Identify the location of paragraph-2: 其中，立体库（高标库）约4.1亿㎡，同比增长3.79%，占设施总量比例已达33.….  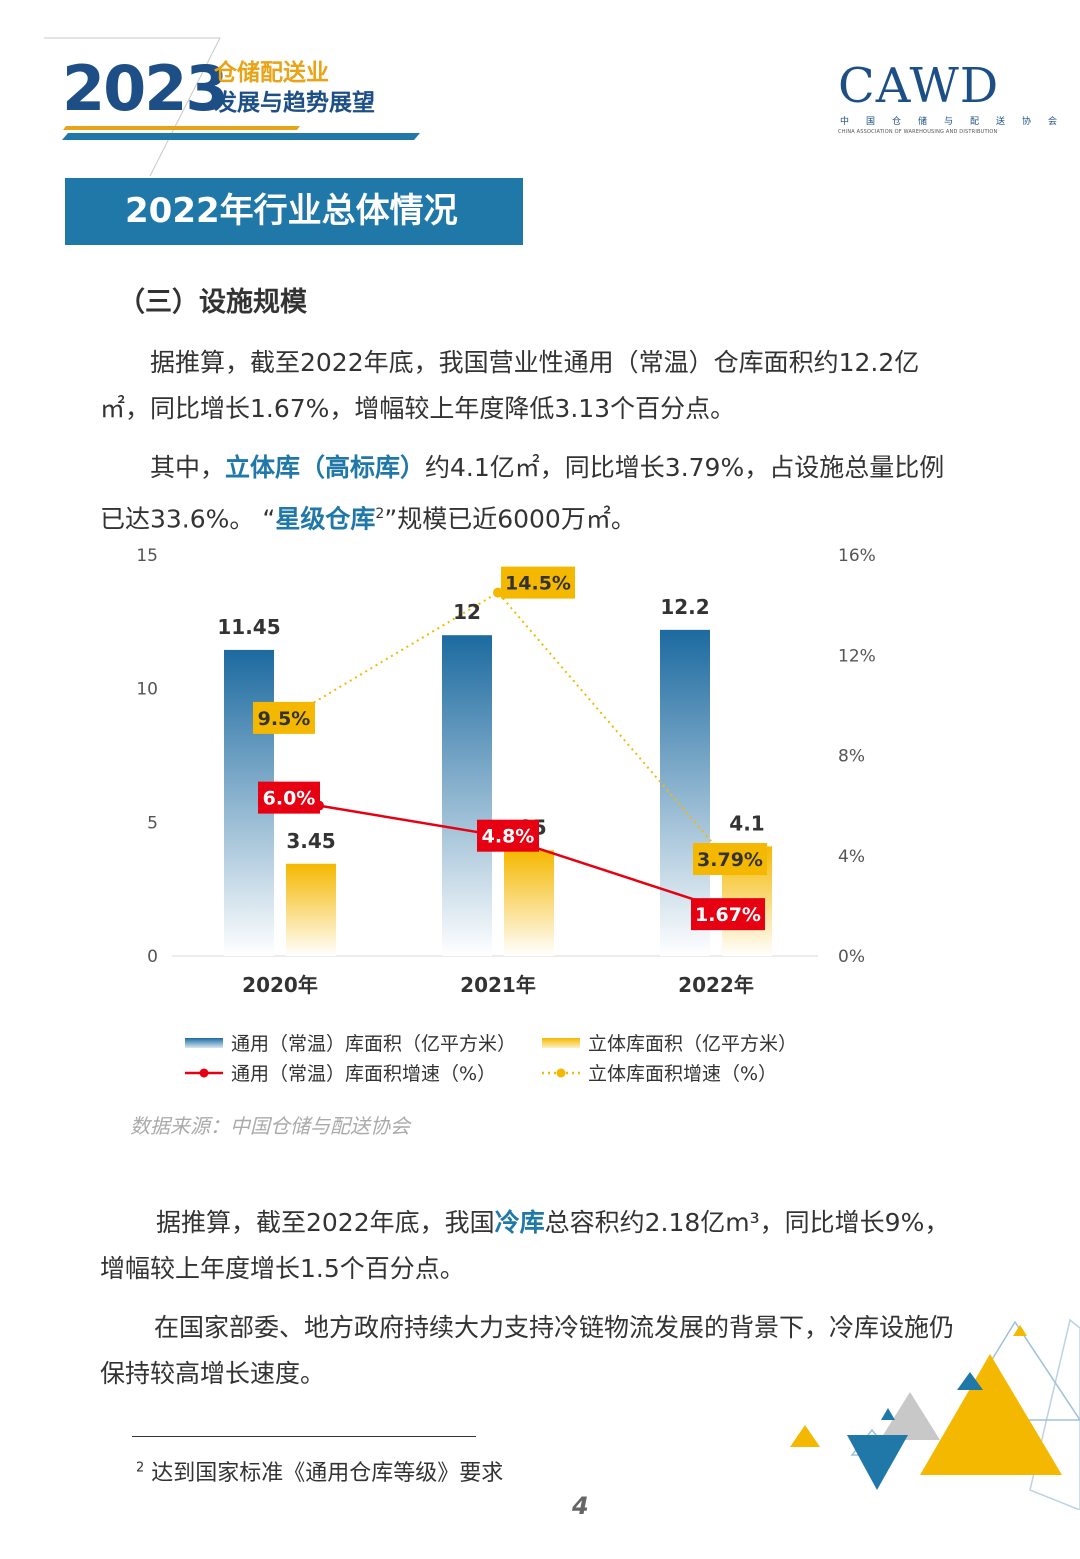
(530, 493).